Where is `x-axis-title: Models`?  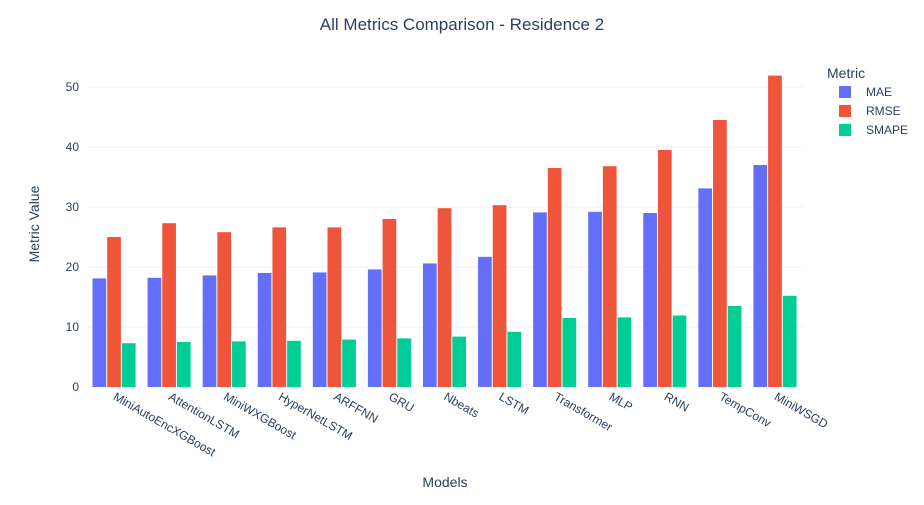 x-axis-title: Models is located at coordinates (444, 482).